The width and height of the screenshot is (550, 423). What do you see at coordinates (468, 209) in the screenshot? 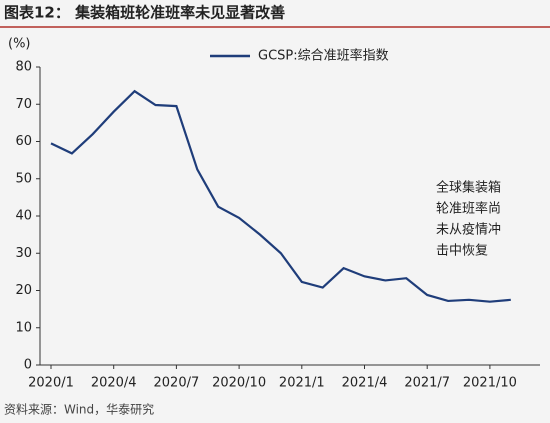
I see `annotation: 轮准班率尚` at bounding box center [468, 209].